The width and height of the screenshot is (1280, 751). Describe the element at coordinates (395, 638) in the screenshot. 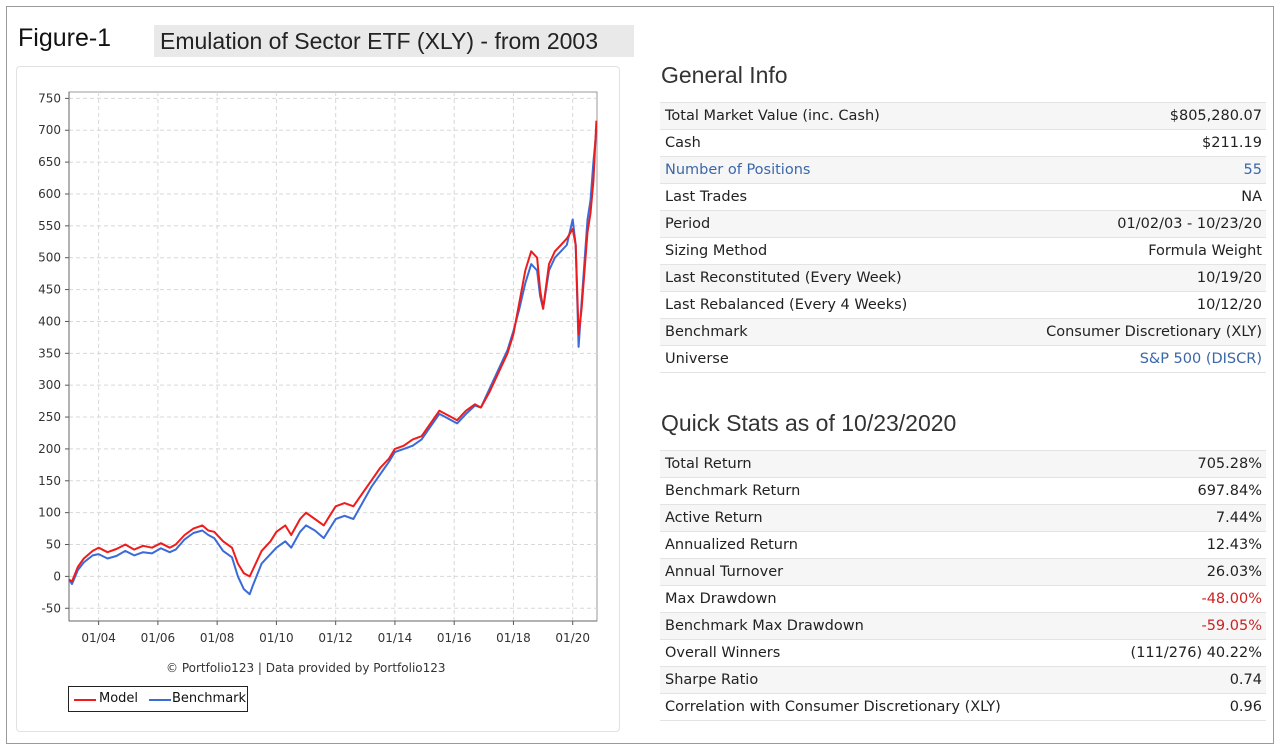

I see `x-tick-label: 01/14` at that location.